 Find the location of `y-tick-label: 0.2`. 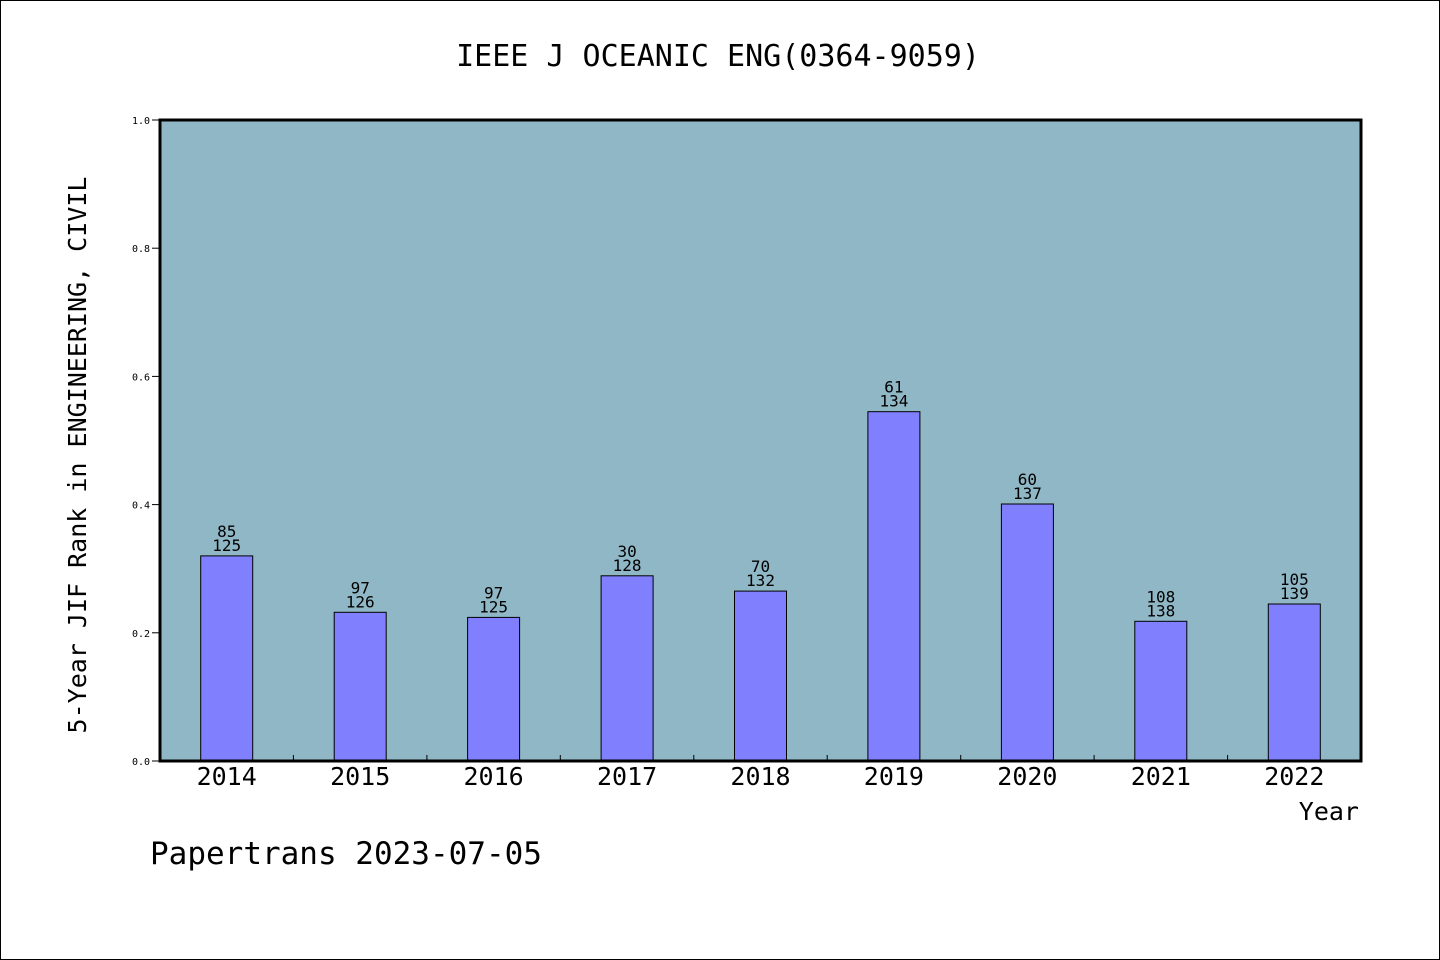

y-tick-label: 0.2 is located at coordinates (141, 634).